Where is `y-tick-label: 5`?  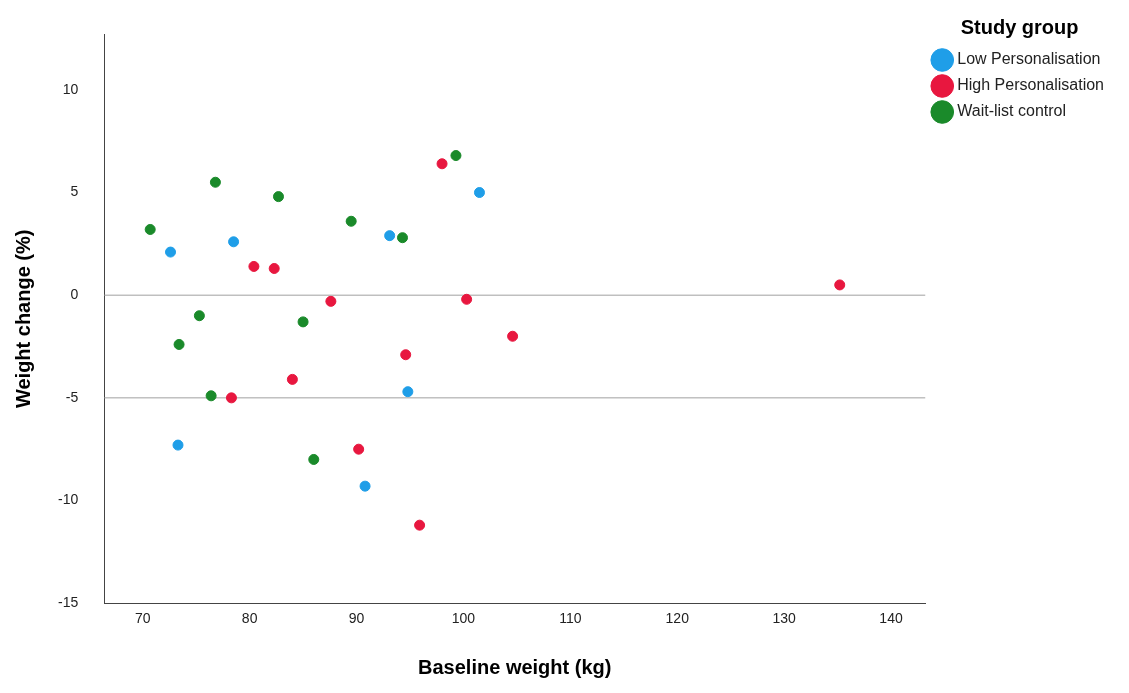 y-tick-label: 5 is located at coordinates (74, 191).